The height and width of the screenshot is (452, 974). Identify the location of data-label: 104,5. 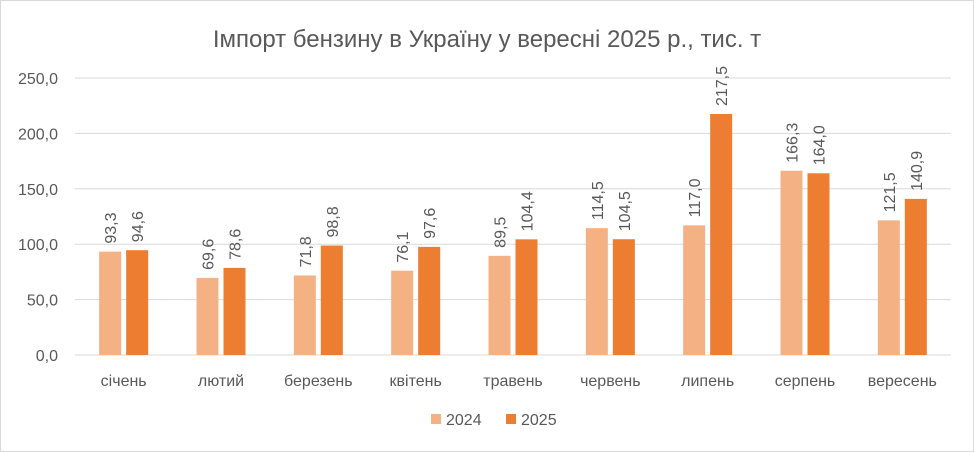
(625, 211).